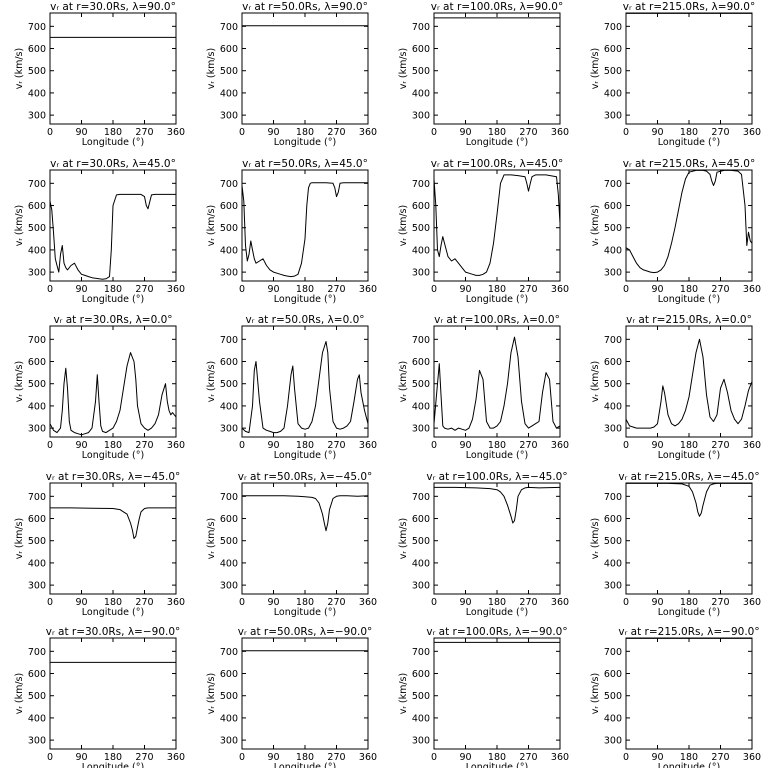 The image size is (768, 768). Describe the element at coordinates (113, 164) in the screenshot. I see `panel-title: vᵣ at r=30.0Rs, λ=45.0°` at that location.